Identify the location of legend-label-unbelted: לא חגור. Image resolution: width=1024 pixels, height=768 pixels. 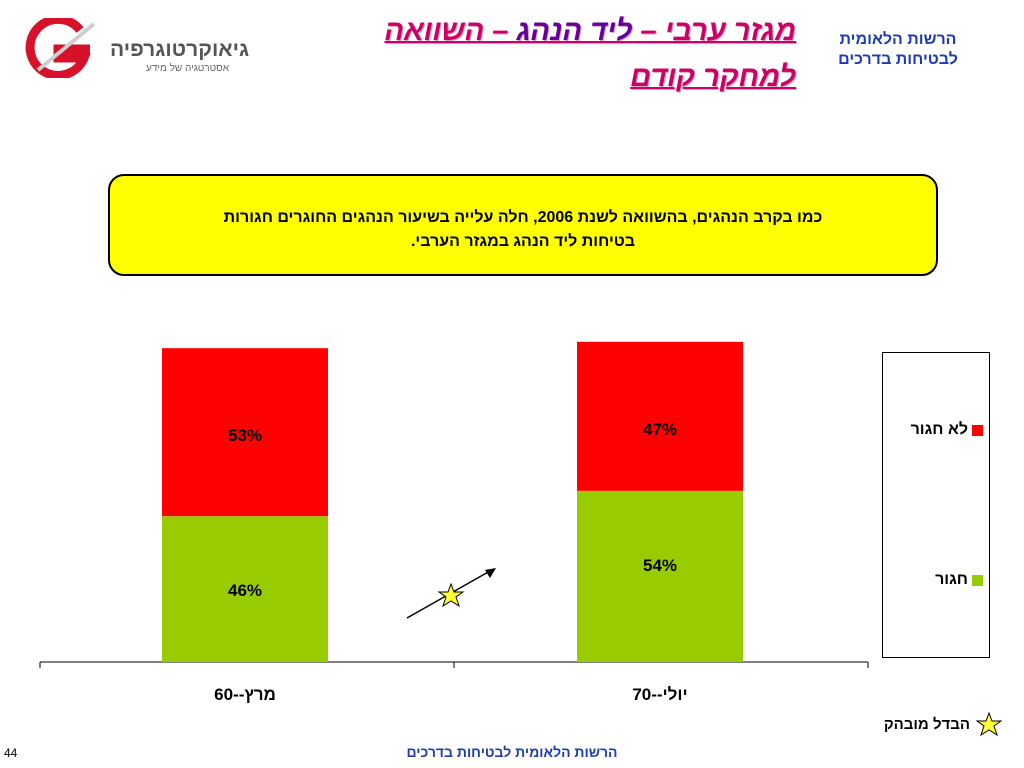
(939, 429).